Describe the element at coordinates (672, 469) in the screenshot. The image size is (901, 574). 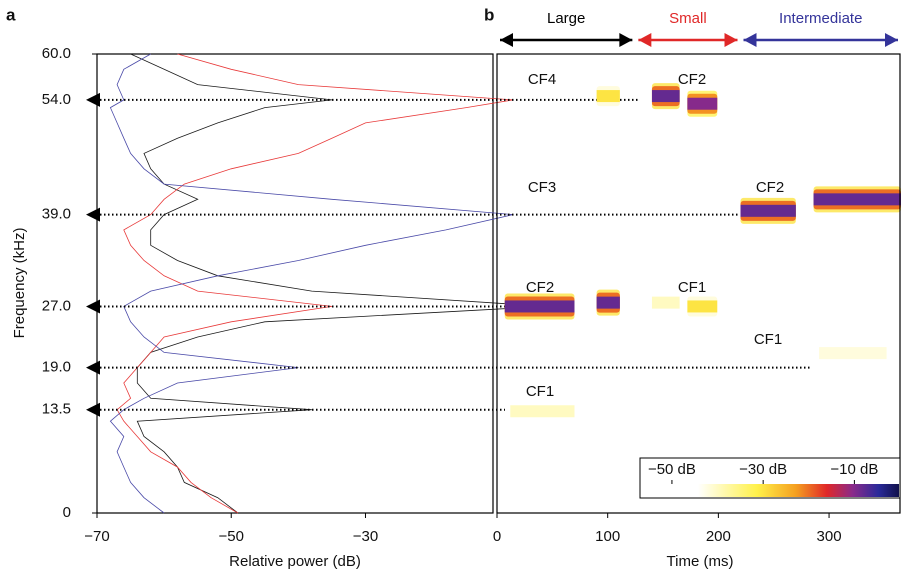
I see `colorbar-label: −50 dB` at that location.